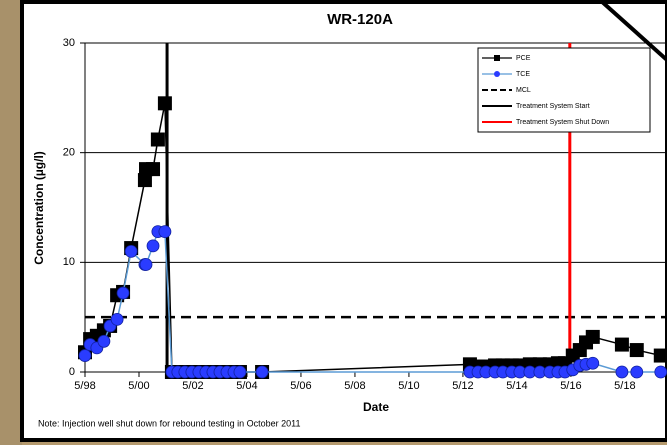  I want to click on y-tick-label: 10, so click(69, 262).